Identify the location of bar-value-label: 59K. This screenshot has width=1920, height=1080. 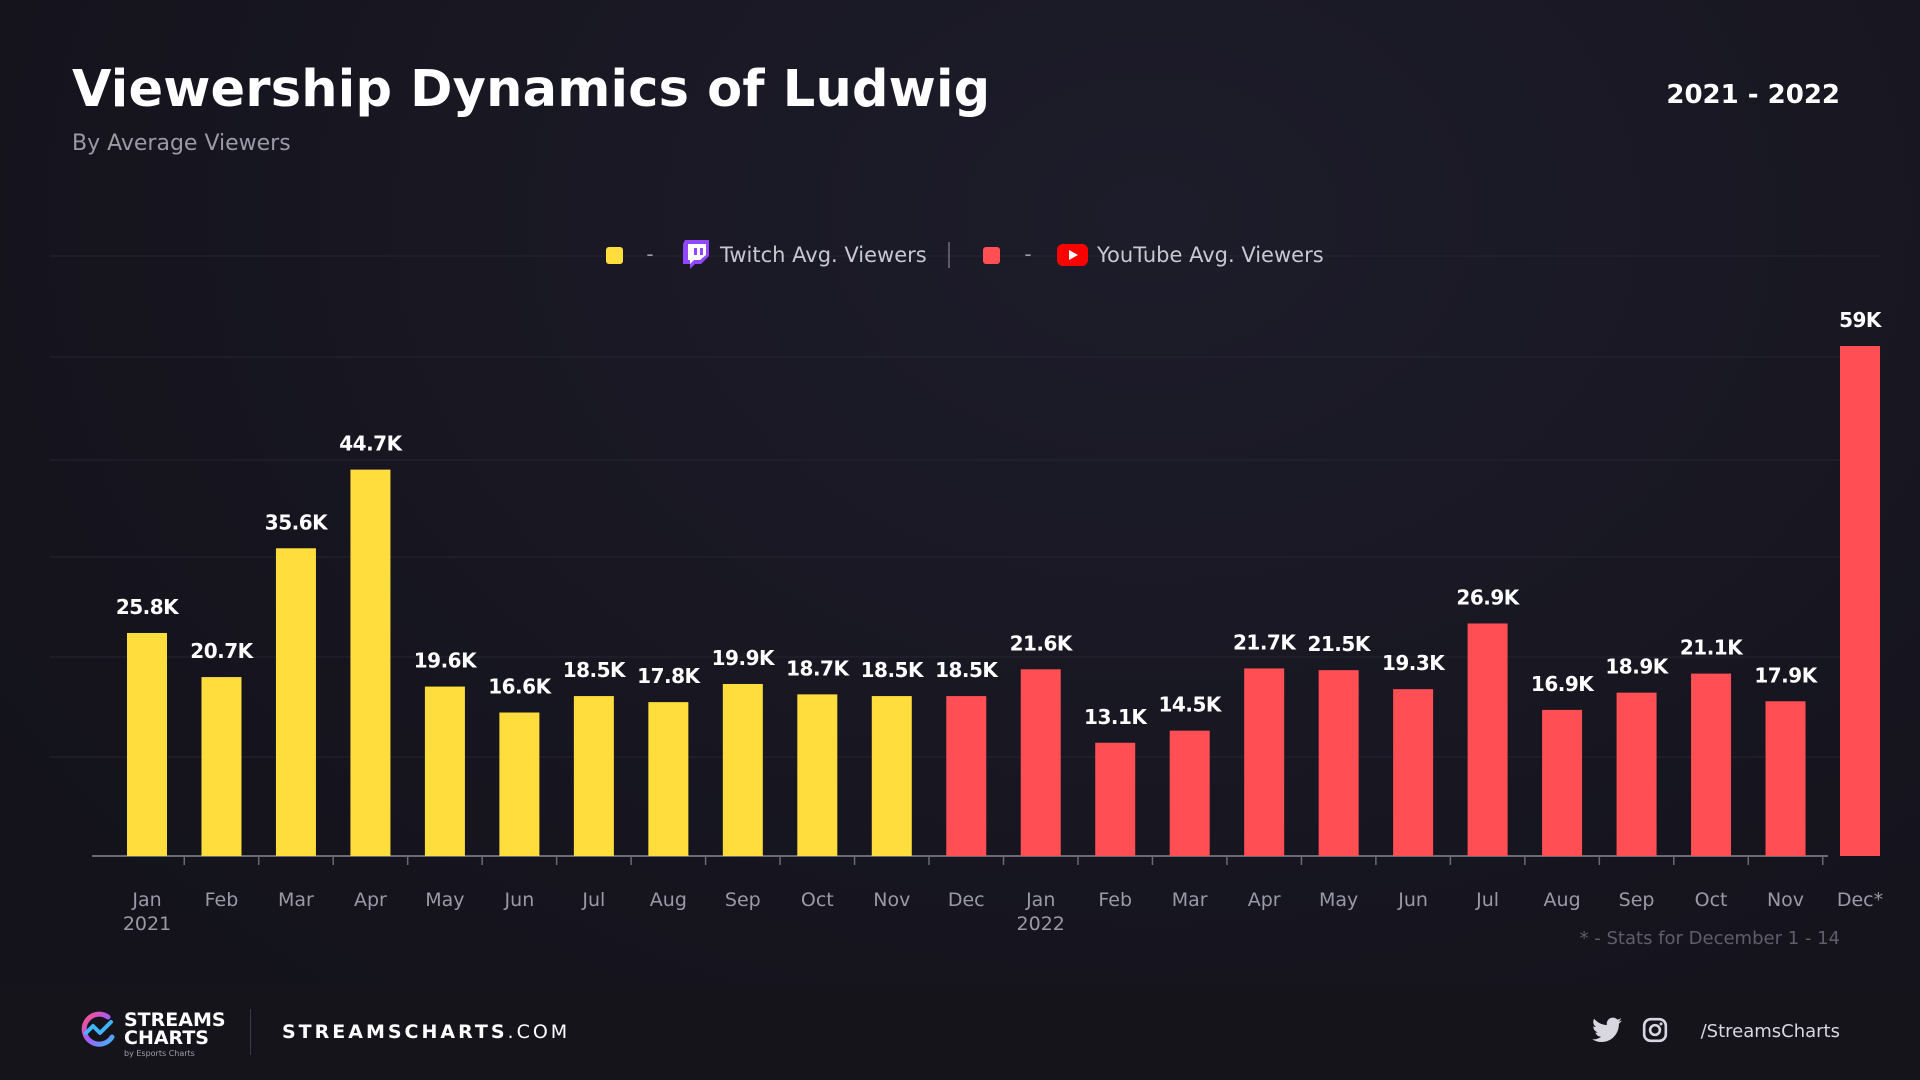
(1861, 320).